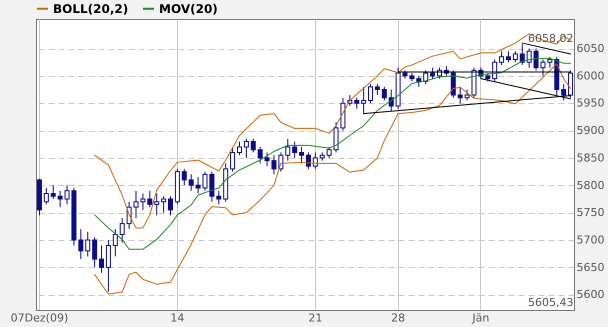 Image resolution: width=608 pixels, height=327 pixels. Describe the element at coordinates (590, 157) in the screenshot. I see `y-tick-label: 5850` at that location.